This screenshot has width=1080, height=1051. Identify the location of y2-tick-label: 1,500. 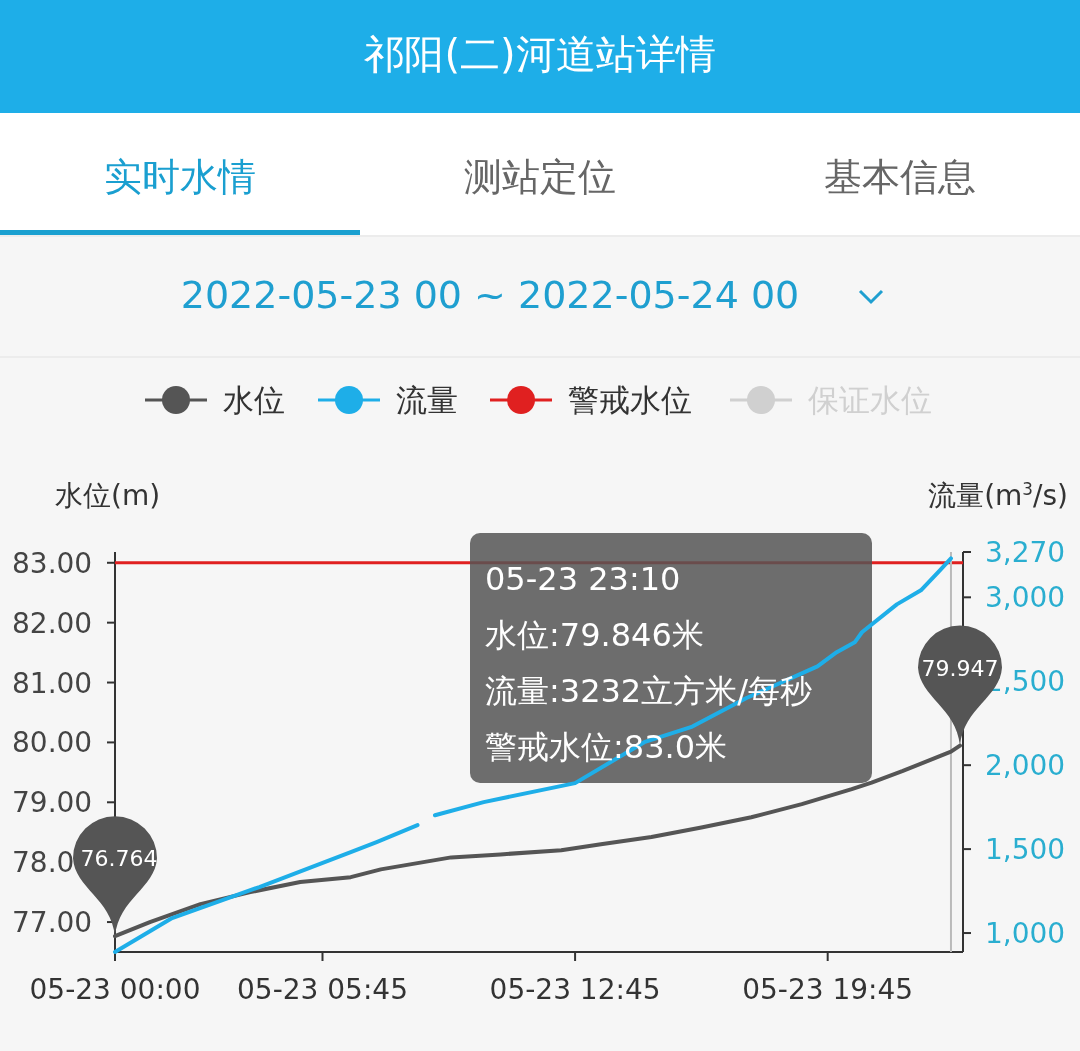
(1025, 850).